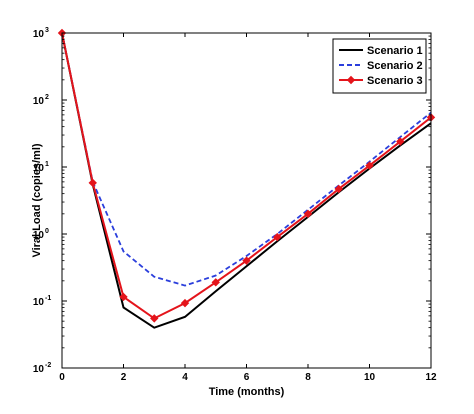 The width and height of the screenshot is (474, 414). What do you see at coordinates (47, 30) in the screenshot?
I see `y-tick-exponent: 3` at bounding box center [47, 30].